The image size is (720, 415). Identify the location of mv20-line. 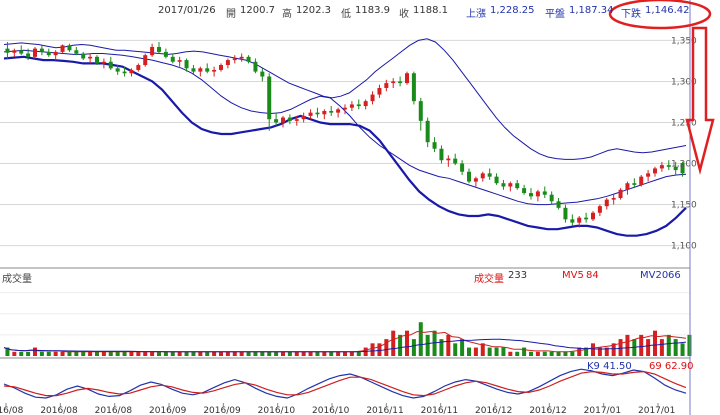
(345, 345).